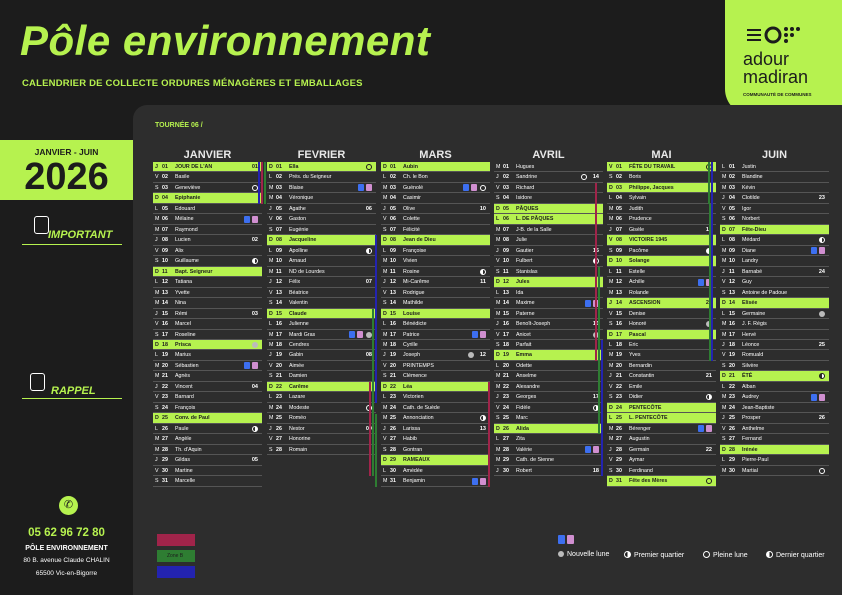 Image resolution: width=842 pixels, height=595 pixels. I want to click on saint-name: Françoise, so click(415, 250).